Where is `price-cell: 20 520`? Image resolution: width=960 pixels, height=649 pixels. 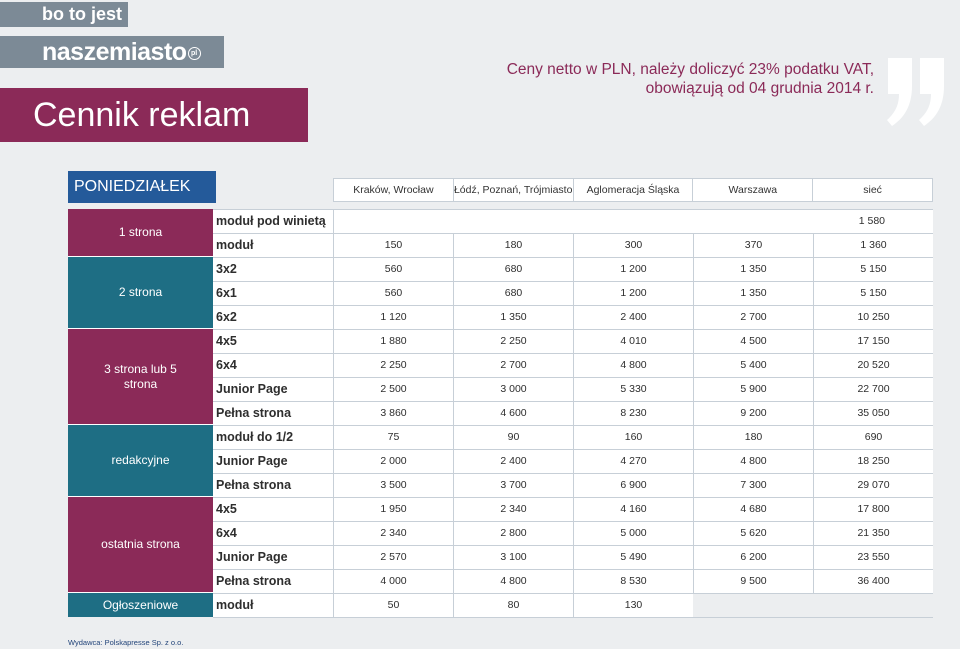 price-cell: 20 520 is located at coordinates (873, 365).